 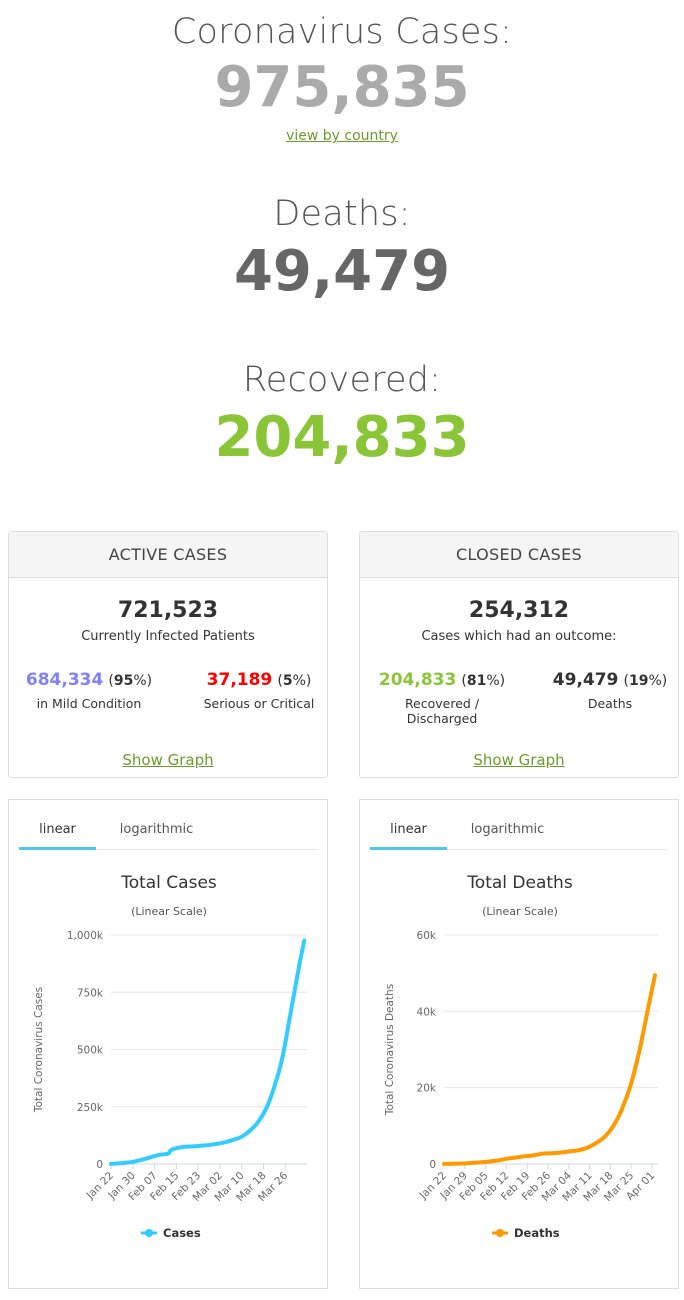 What do you see at coordinates (342, 271) in the screenshot?
I see `deaths-count: 49,479` at bounding box center [342, 271].